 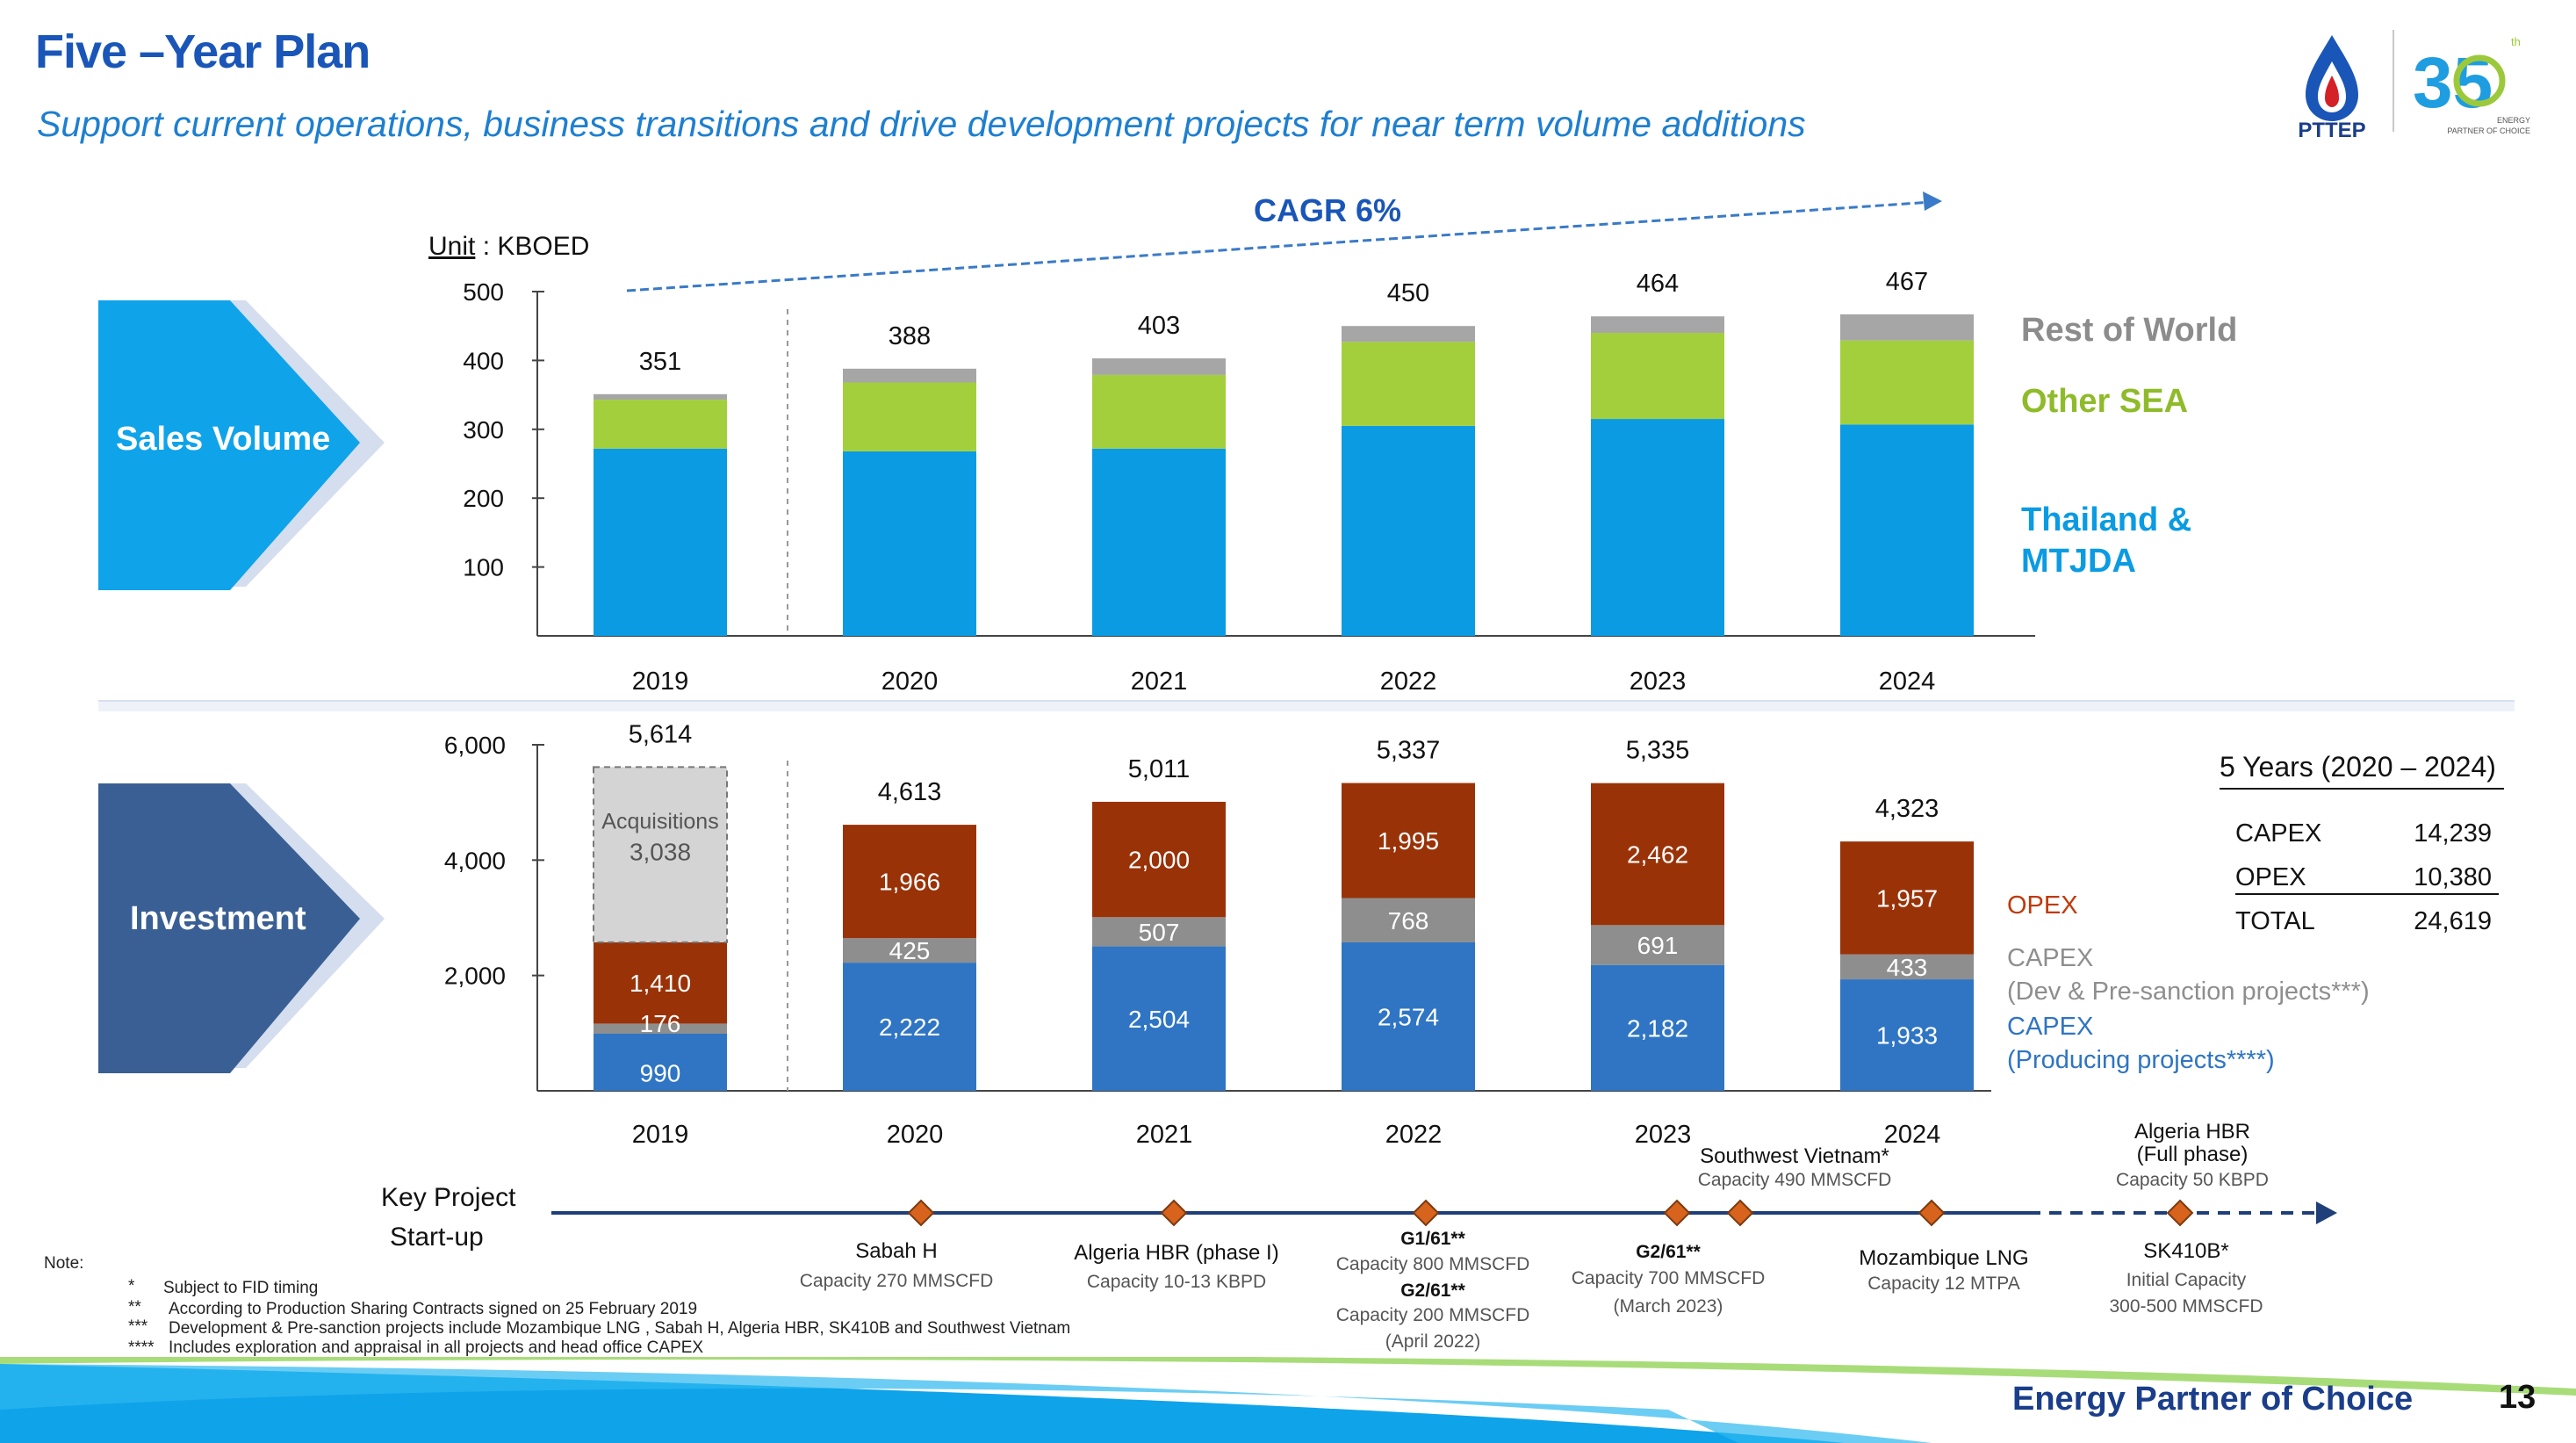 What do you see at coordinates (1907, 809) in the screenshot?
I see `bar-total-label: 4,323` at bounding box center [1907, 809].